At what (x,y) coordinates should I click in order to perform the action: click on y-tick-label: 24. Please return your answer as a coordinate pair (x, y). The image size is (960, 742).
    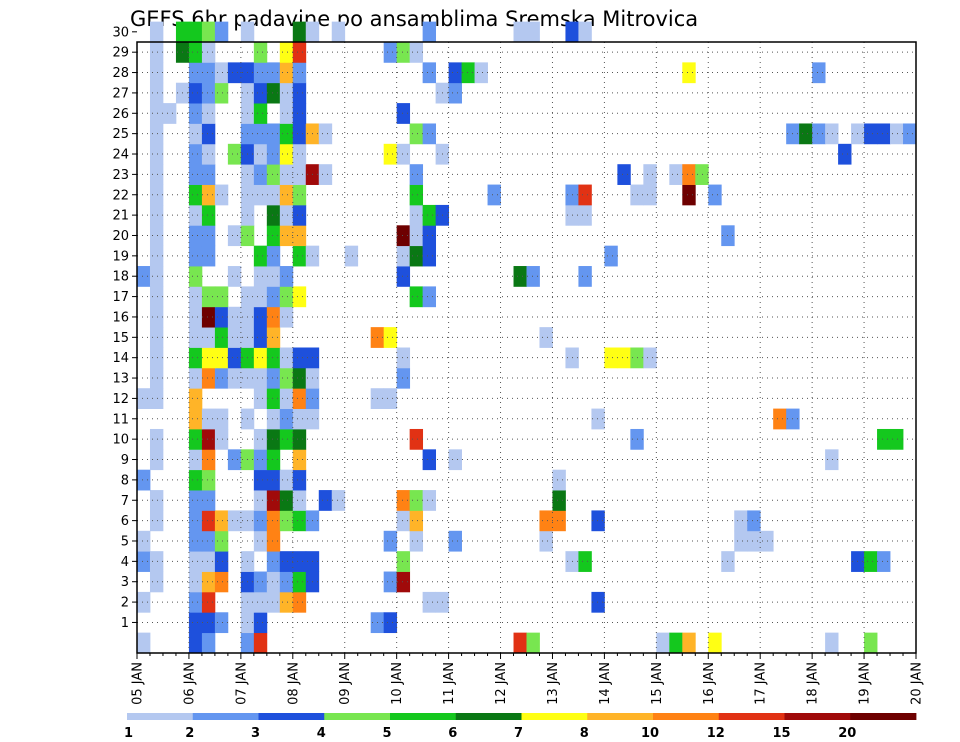
    Looking at the image, I should click on (120, 155).